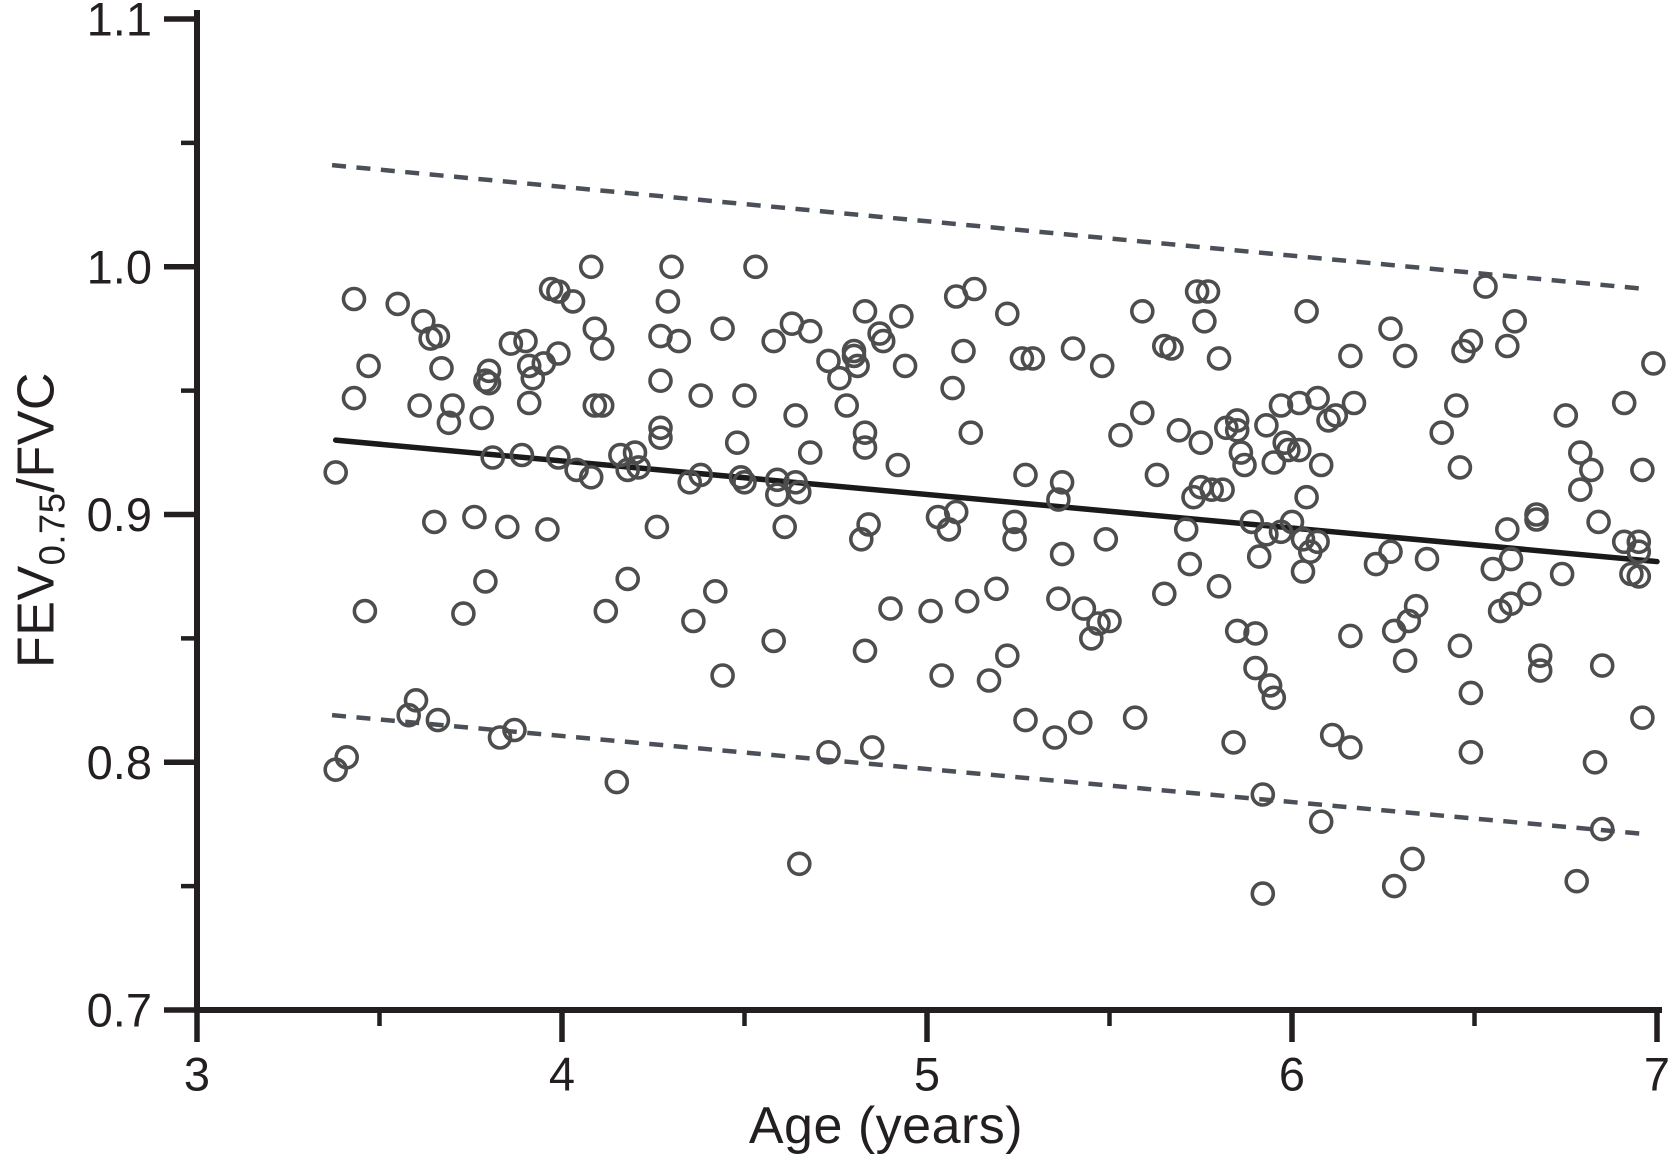 The image size is (1677, 1172). I want to click on x-tick-label: 6, so click(1292, 1073).